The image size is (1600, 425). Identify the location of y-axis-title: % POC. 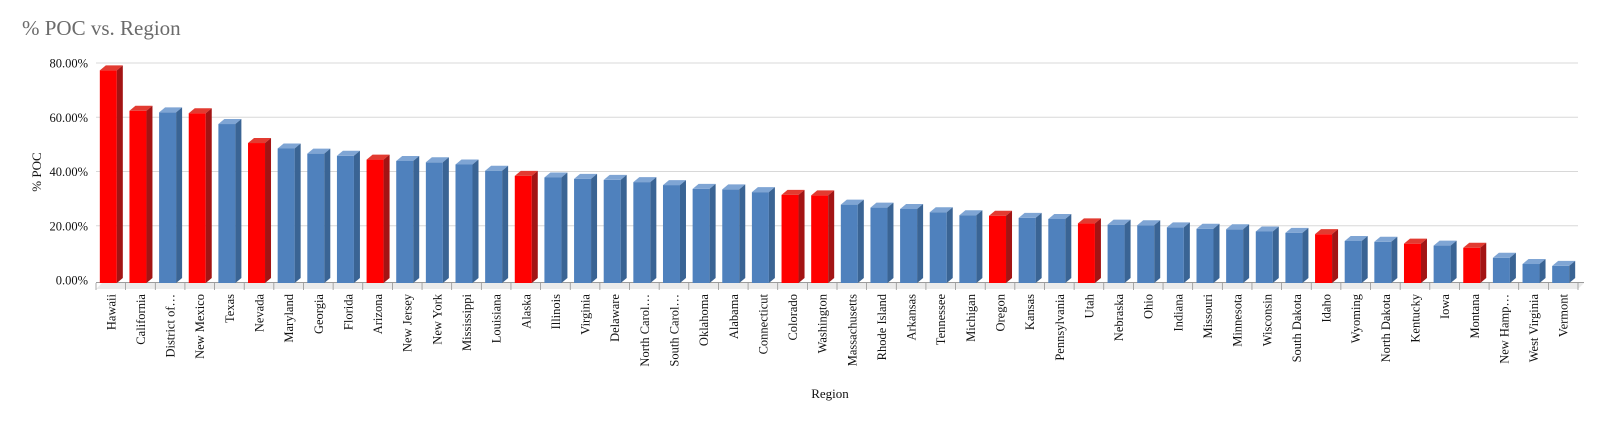
(36, 171).